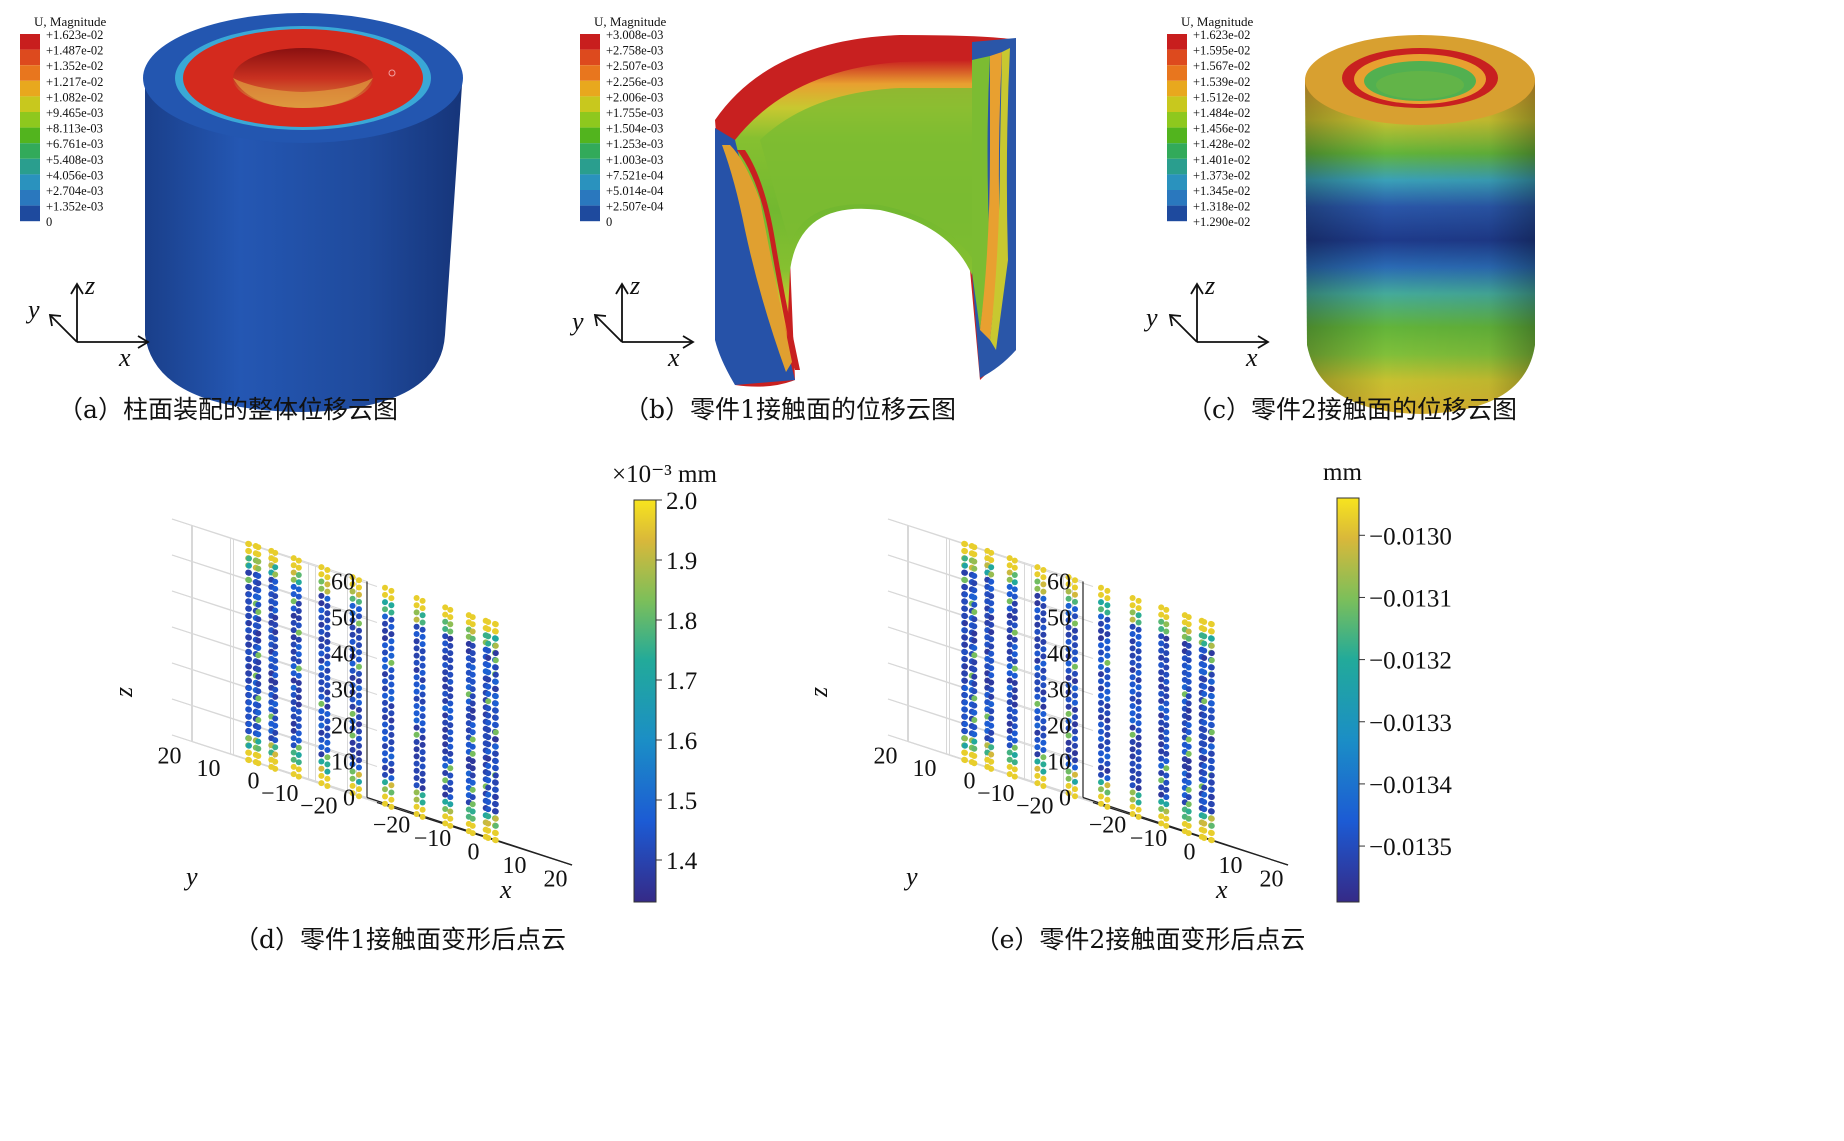 The height and width of the screenshot is (1141, 1844). Describe the element at coordinates (681, 501) in the screenshot. I see `colorbar-tick-label: 2.0` at that location.